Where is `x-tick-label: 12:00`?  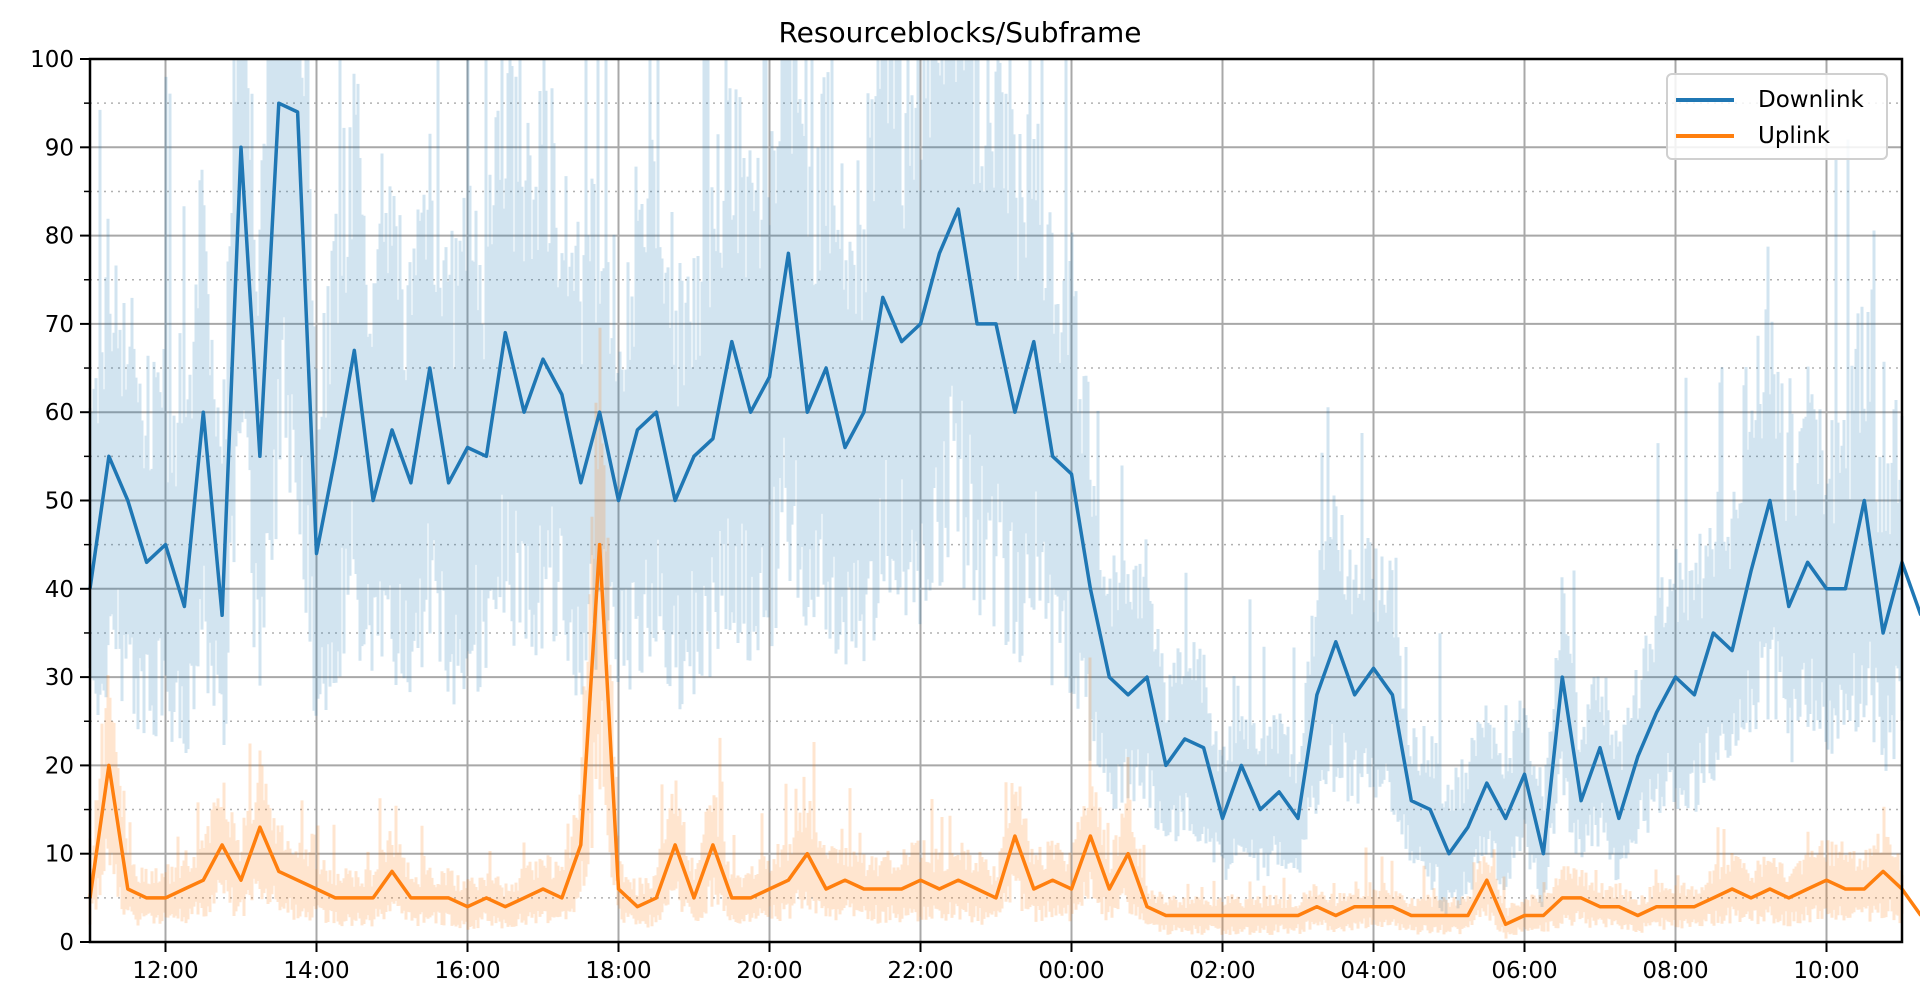
x-tick-label: 12:00 is located at coordinates (165, 971).